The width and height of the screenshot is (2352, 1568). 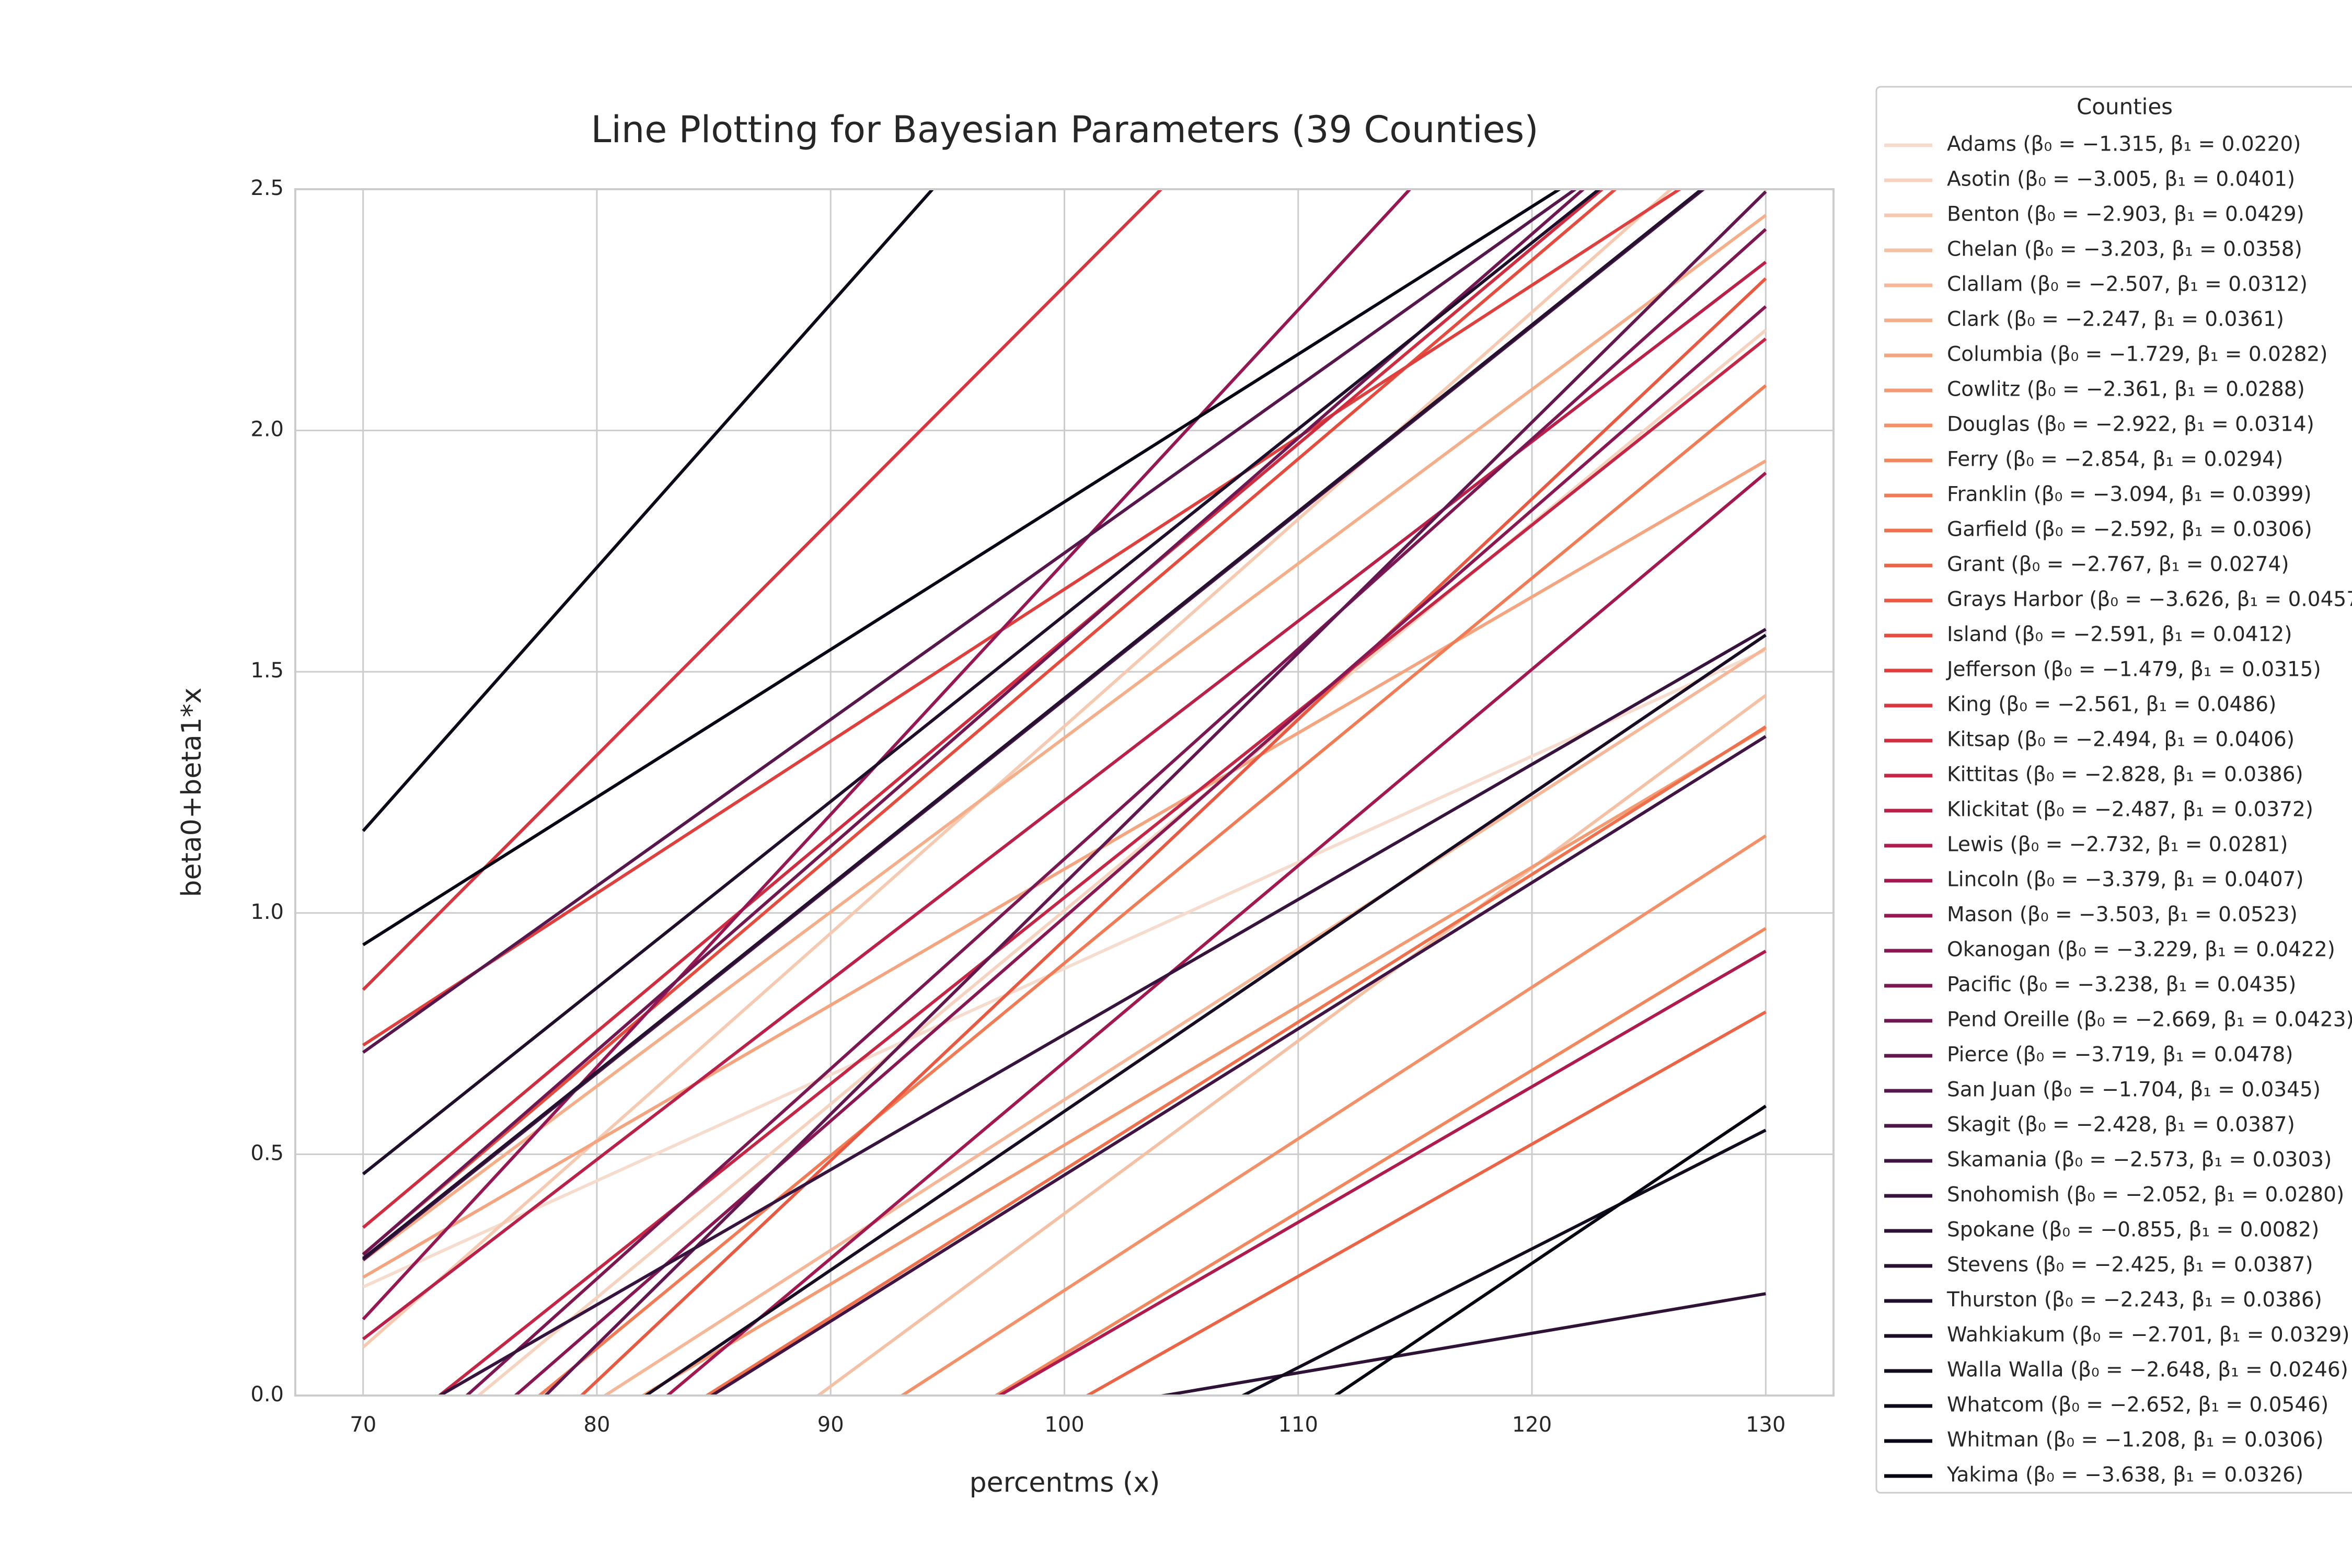 I want to click on legend-label: Snohomish (β₀ = −2.052, β₁ = 0.0280), so click(x=2145, y=1195).